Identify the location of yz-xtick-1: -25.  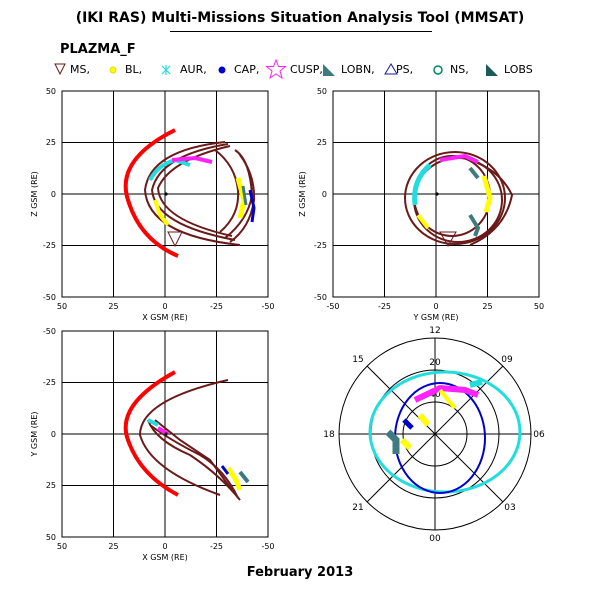
(384, 306).